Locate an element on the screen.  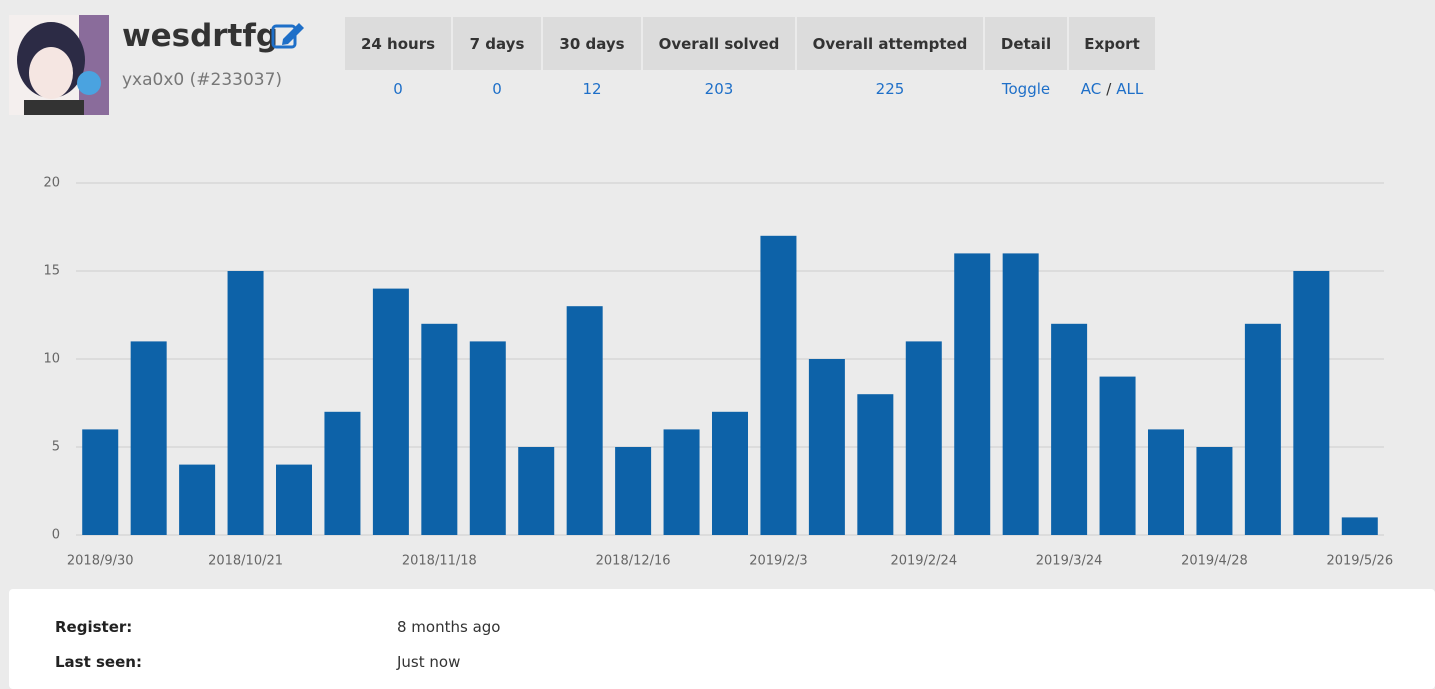
x-tick-label: 2019/5/26 is located at coordinates (1359, 561).